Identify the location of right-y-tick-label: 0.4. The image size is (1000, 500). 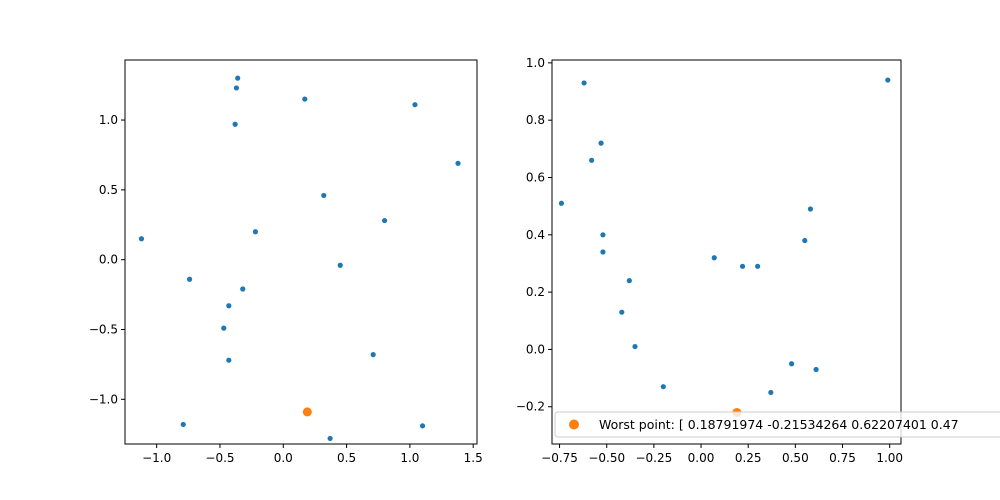
(535, 235).